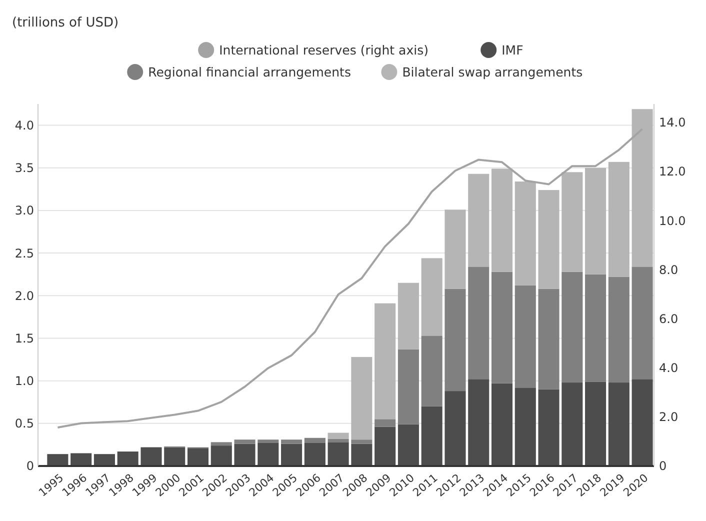 This screenshot has height=521, width=706. Describe the element at coordinates (24, 168) in the screenshot. I see `y-tick-label: 3.5` at that location.